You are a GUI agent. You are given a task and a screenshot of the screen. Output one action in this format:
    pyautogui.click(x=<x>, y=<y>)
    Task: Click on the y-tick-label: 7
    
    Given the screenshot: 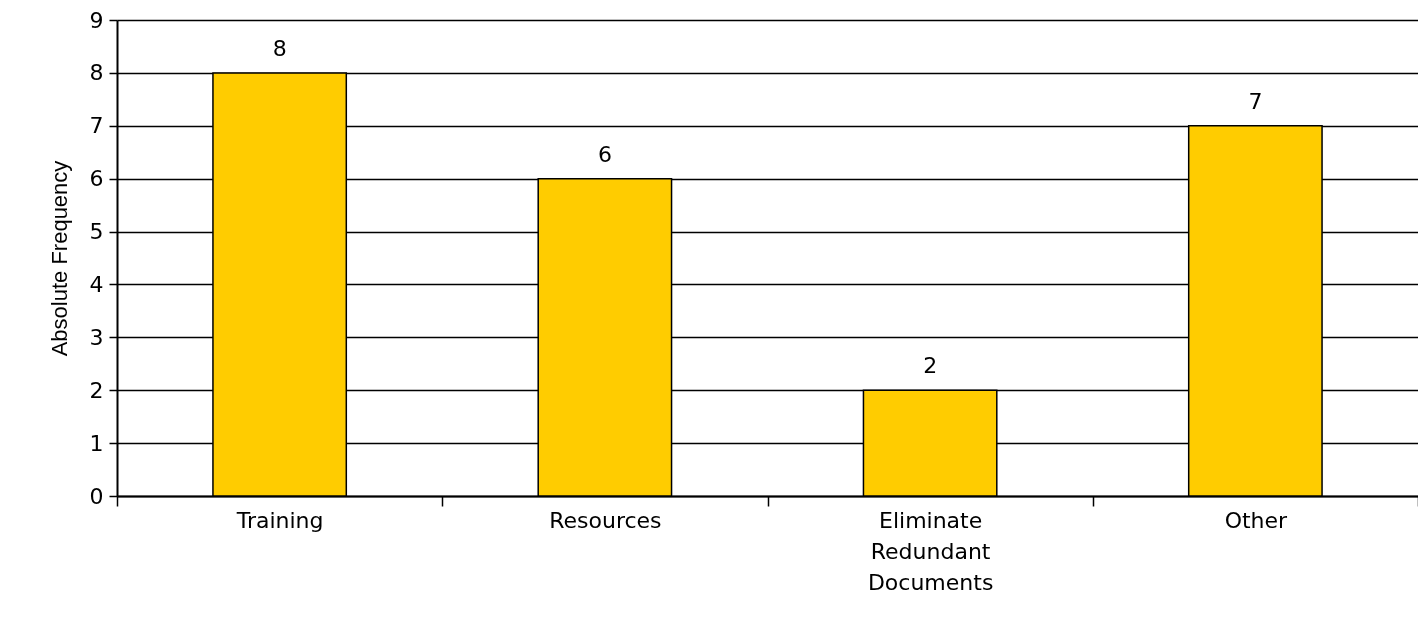 What is the action you would take?
    pyautogui.click(x=96, y=126)
    